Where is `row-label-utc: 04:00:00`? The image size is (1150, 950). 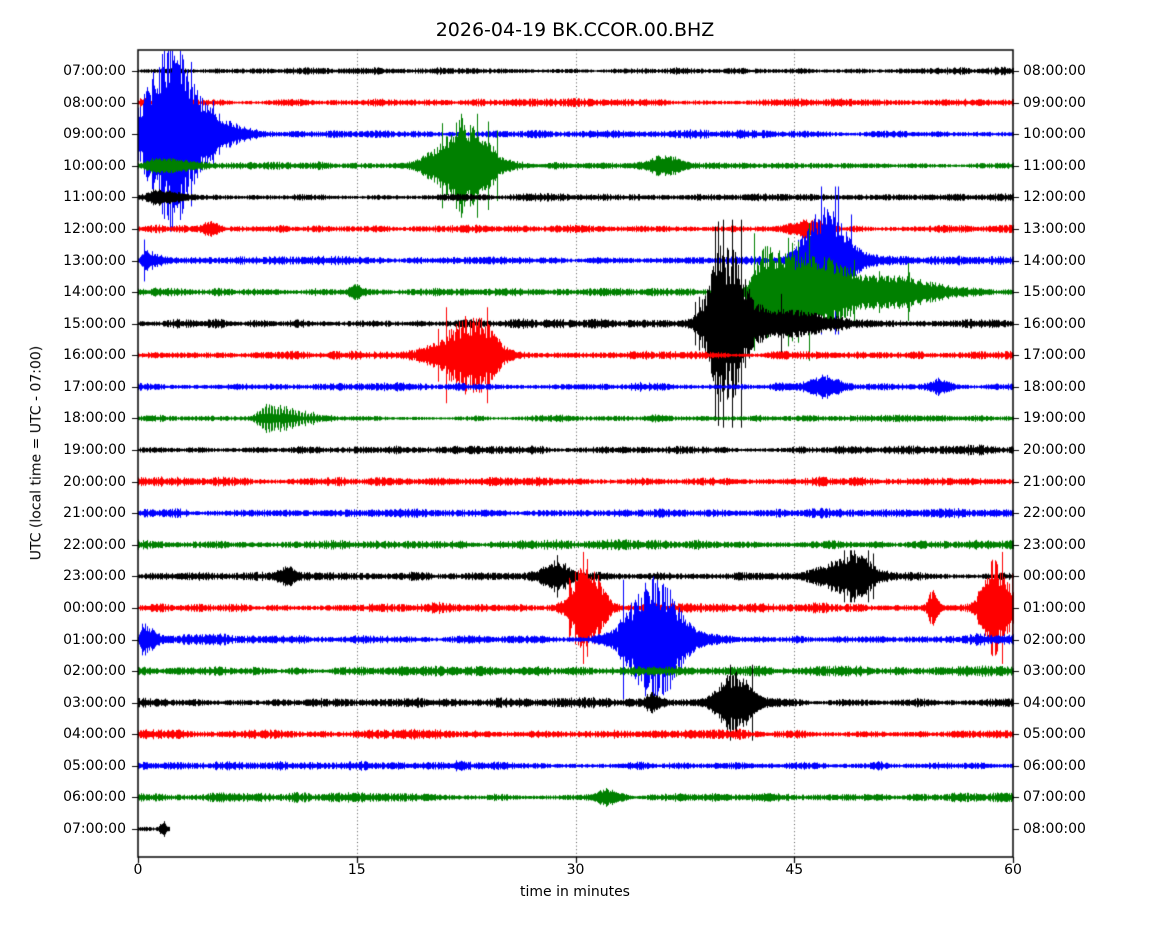 row-label-utc: 04:00:00 is located at coordinates (94, 734).